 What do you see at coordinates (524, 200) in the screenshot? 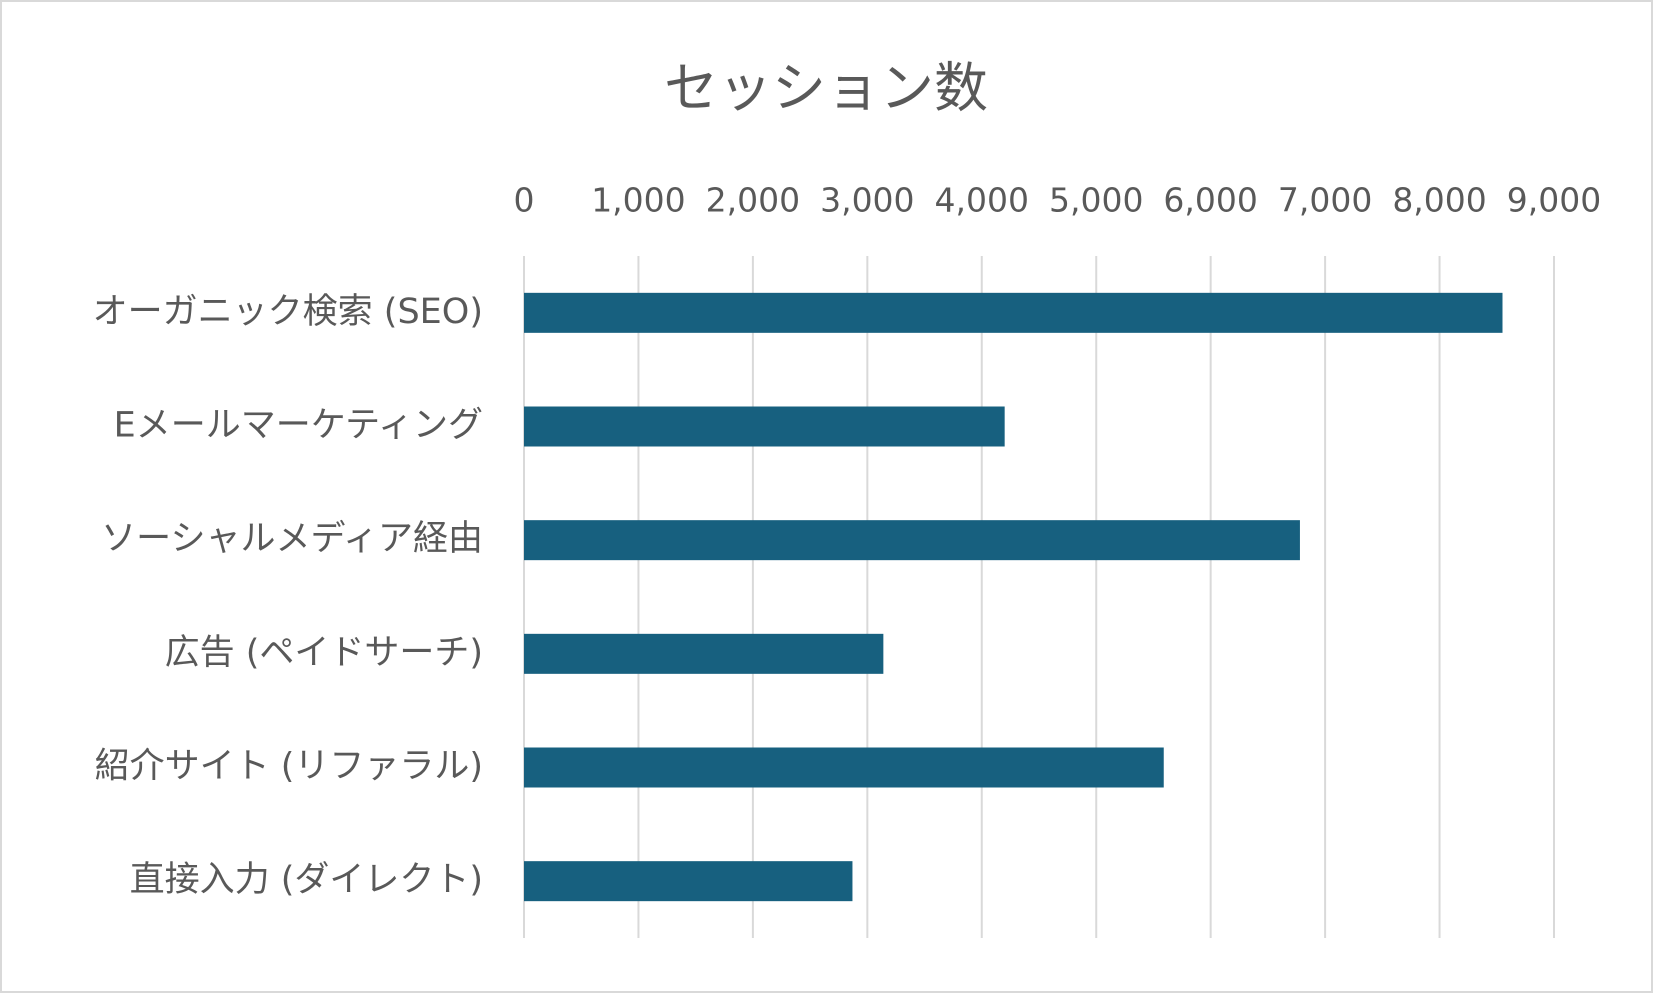
I see `x-tick-label: 0` at bounding box center [524, 200].